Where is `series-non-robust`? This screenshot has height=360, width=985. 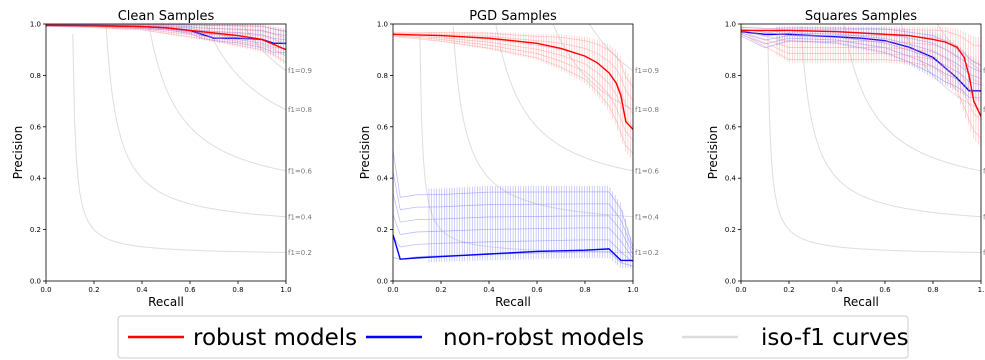
series-non-robust is located at coordinates (513, 209).